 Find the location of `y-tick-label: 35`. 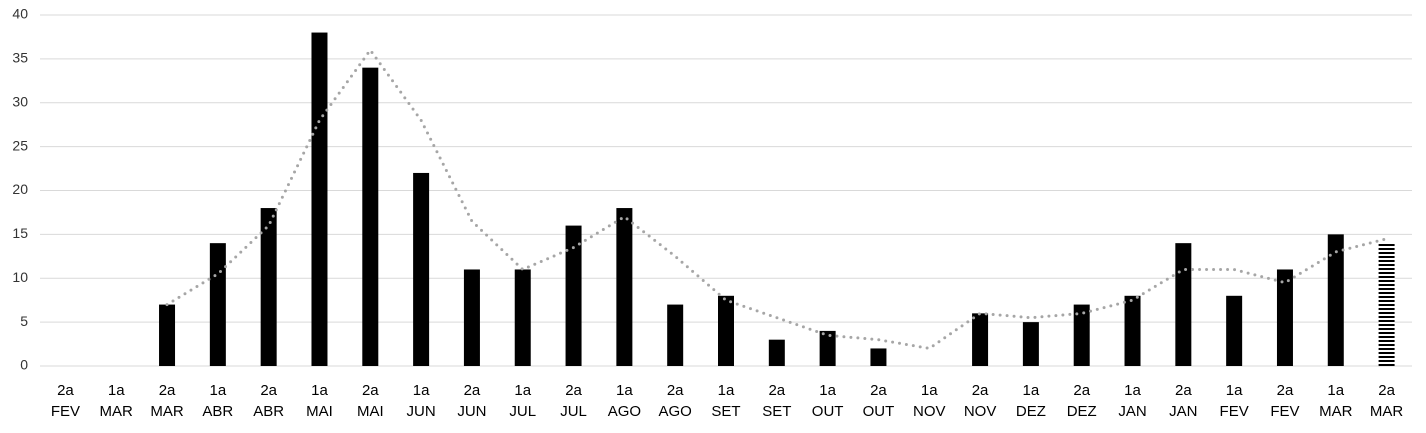

y-tick-label: 35 is located at coordinates (20, 58).